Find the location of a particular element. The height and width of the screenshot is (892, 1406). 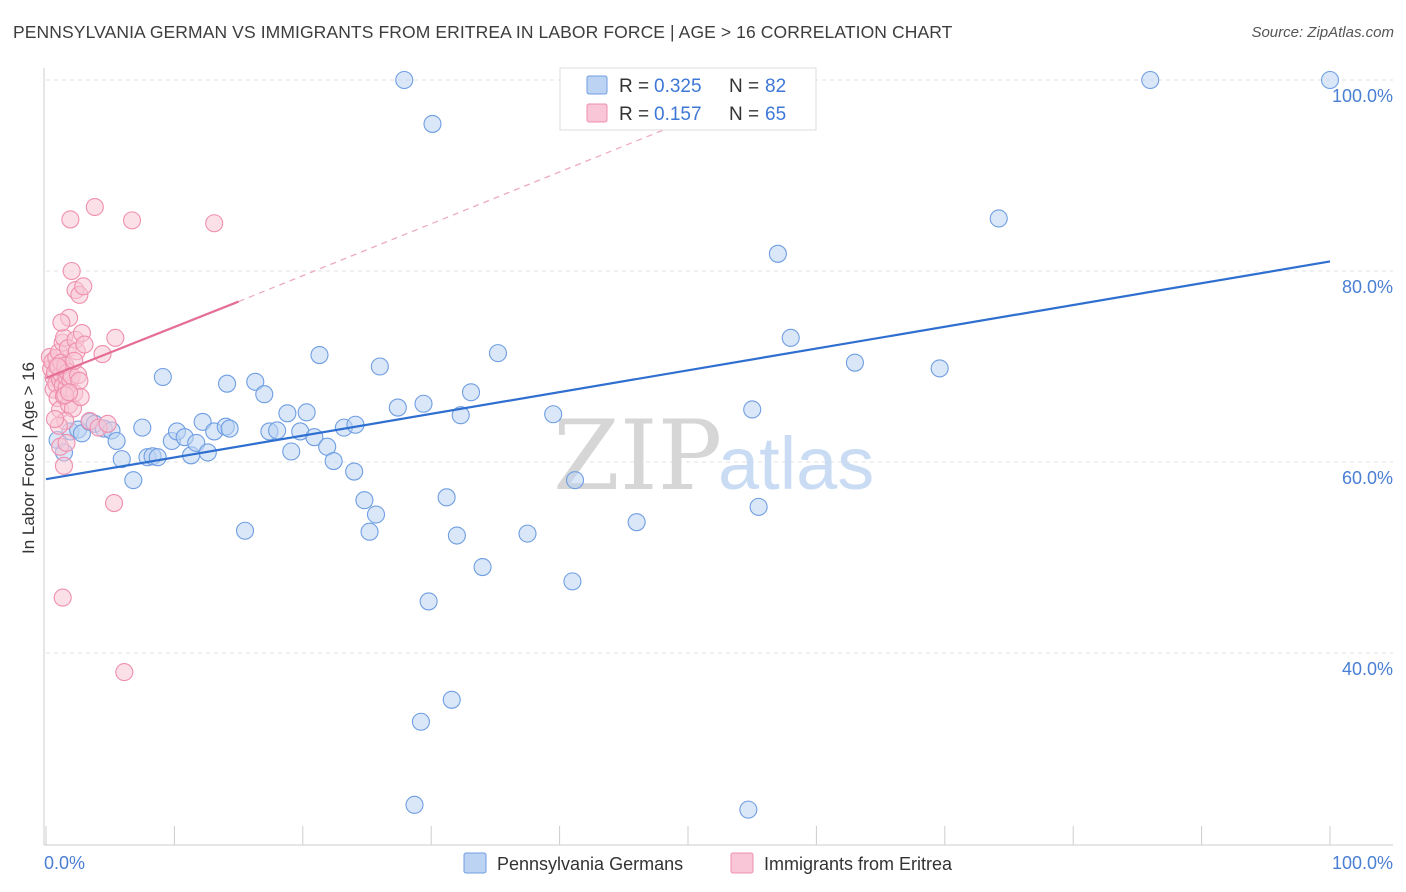

stats-legend: R = 0.325 N = 82 R = 0.157 N = 65 is located at coordinates (688, 99).